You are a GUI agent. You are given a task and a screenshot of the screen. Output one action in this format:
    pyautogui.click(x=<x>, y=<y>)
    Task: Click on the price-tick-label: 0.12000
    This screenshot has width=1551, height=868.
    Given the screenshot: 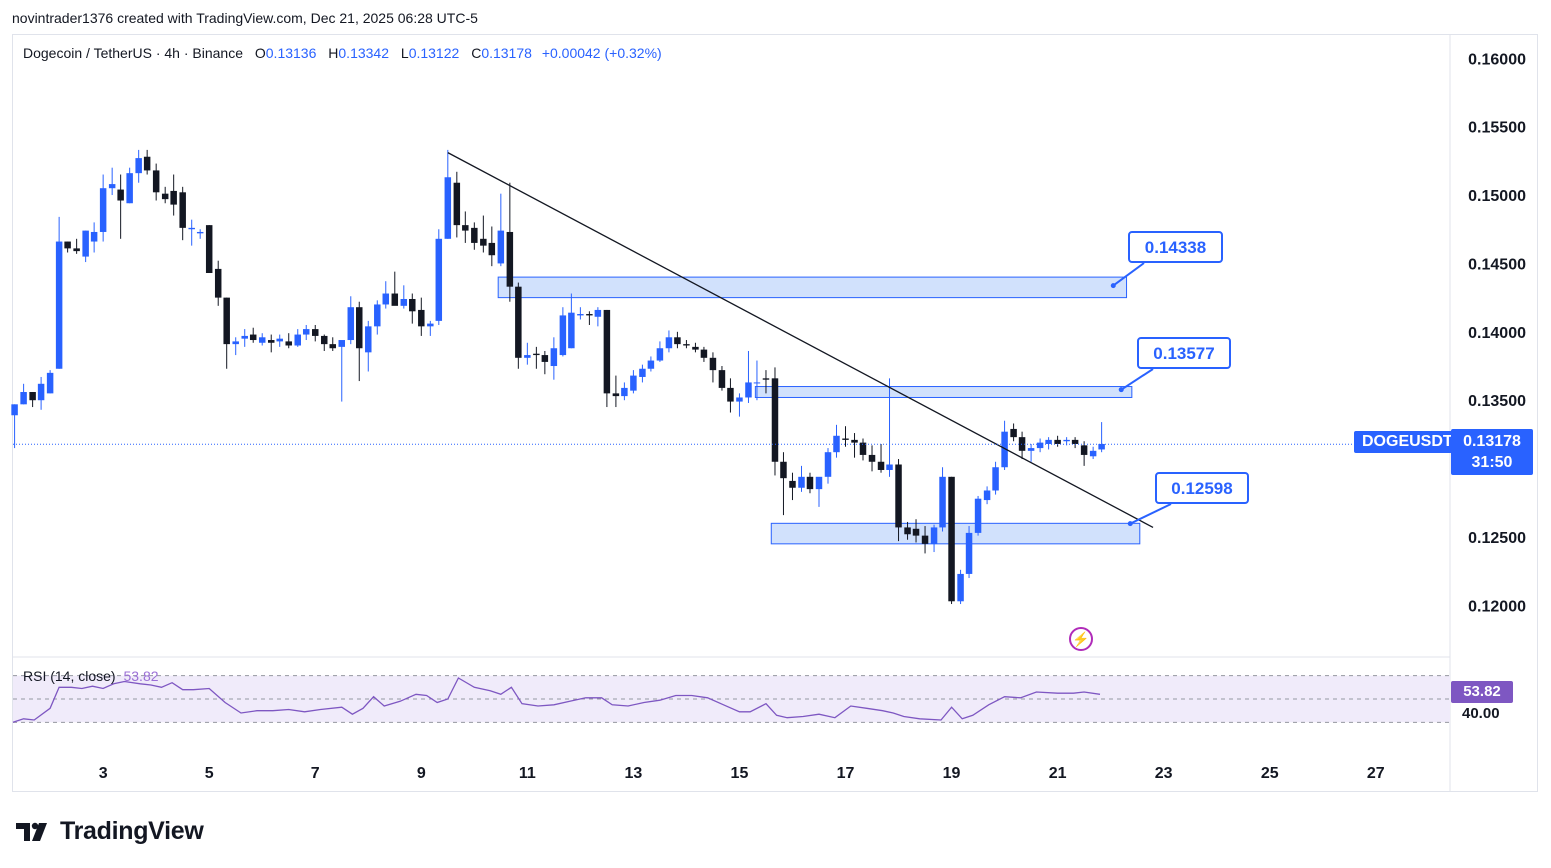 What is the action you would take?
    pyautogui.click(x=1497, y=606)
    